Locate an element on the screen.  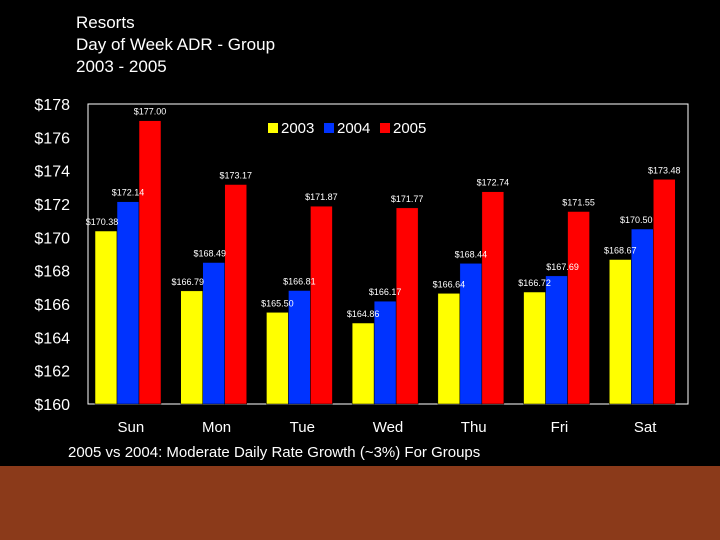
data-label: $177.00 is located at coordinates (150, 112).